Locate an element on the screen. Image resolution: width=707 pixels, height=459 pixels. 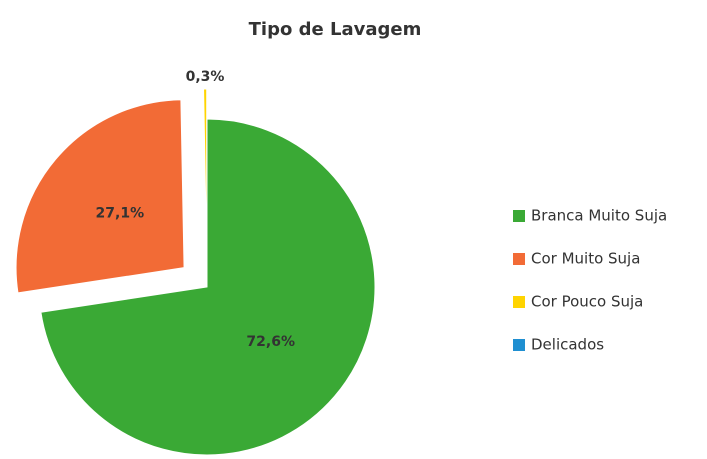
legend-label: Cor Muito Suja is located at coordinates (585, 259).